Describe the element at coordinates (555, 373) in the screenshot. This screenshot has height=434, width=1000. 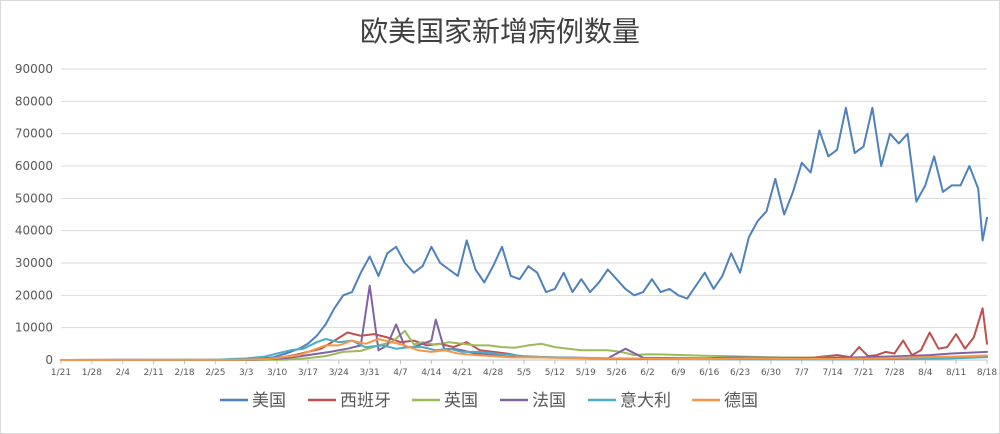
I see `x-tick-label: 5/12` at that location.